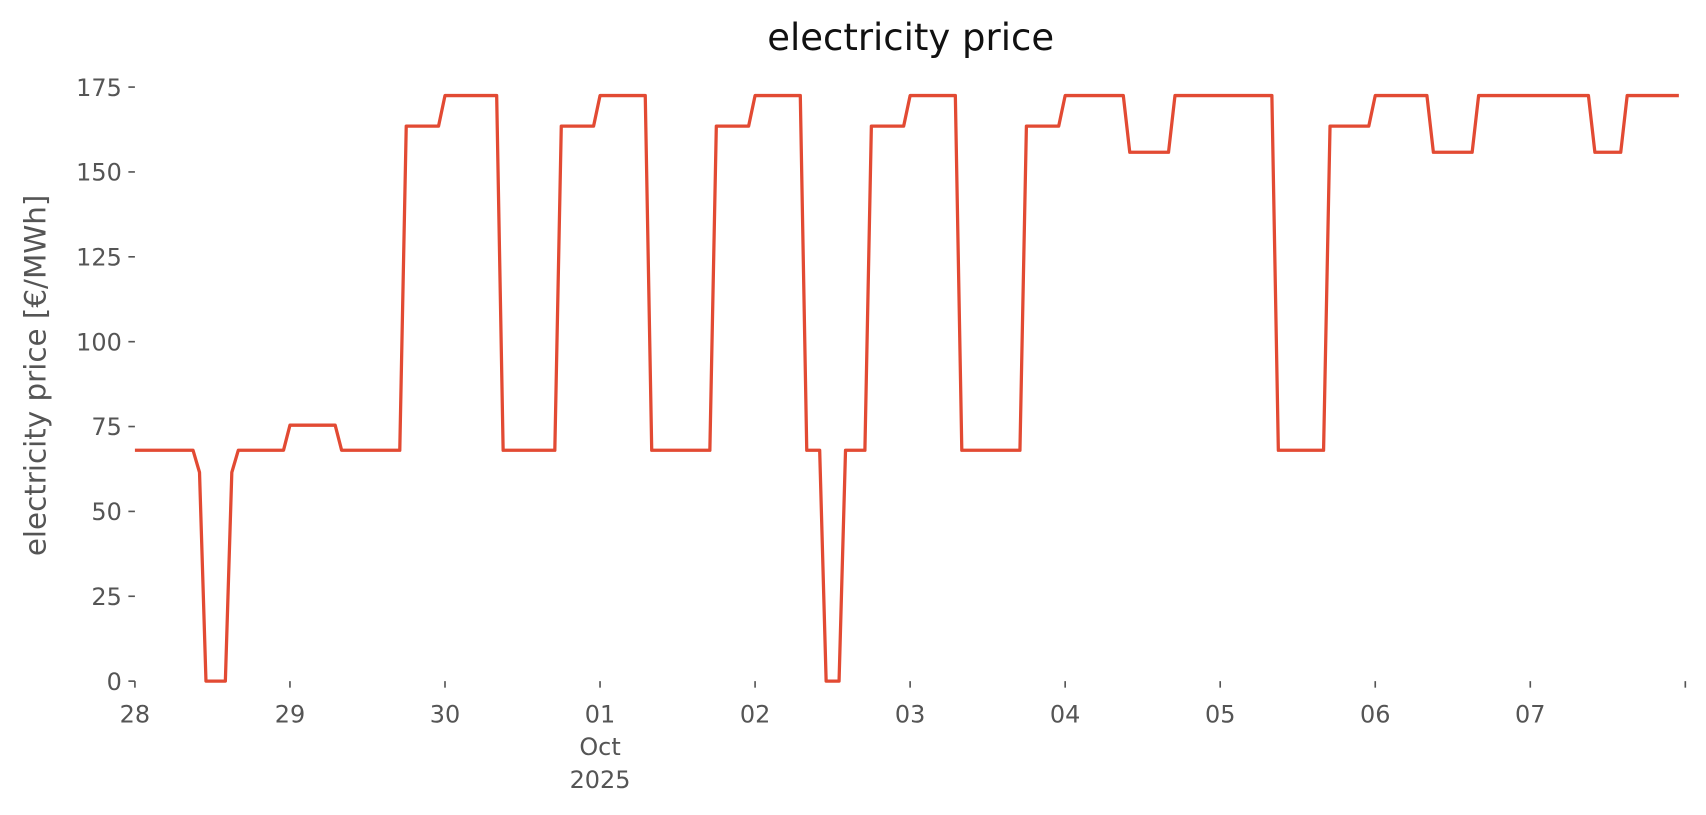 The image size is (1706, 815). I want to click on y-tick-label: 50, so click(106, 512).